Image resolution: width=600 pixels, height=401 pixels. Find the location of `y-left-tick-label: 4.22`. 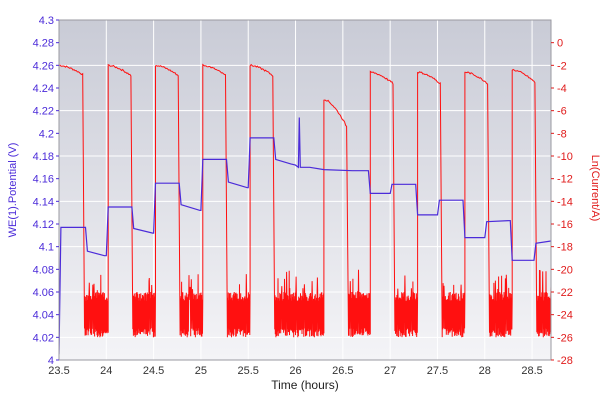

y-left-tick-label: 4.22 is located at coordinates (43, 112).